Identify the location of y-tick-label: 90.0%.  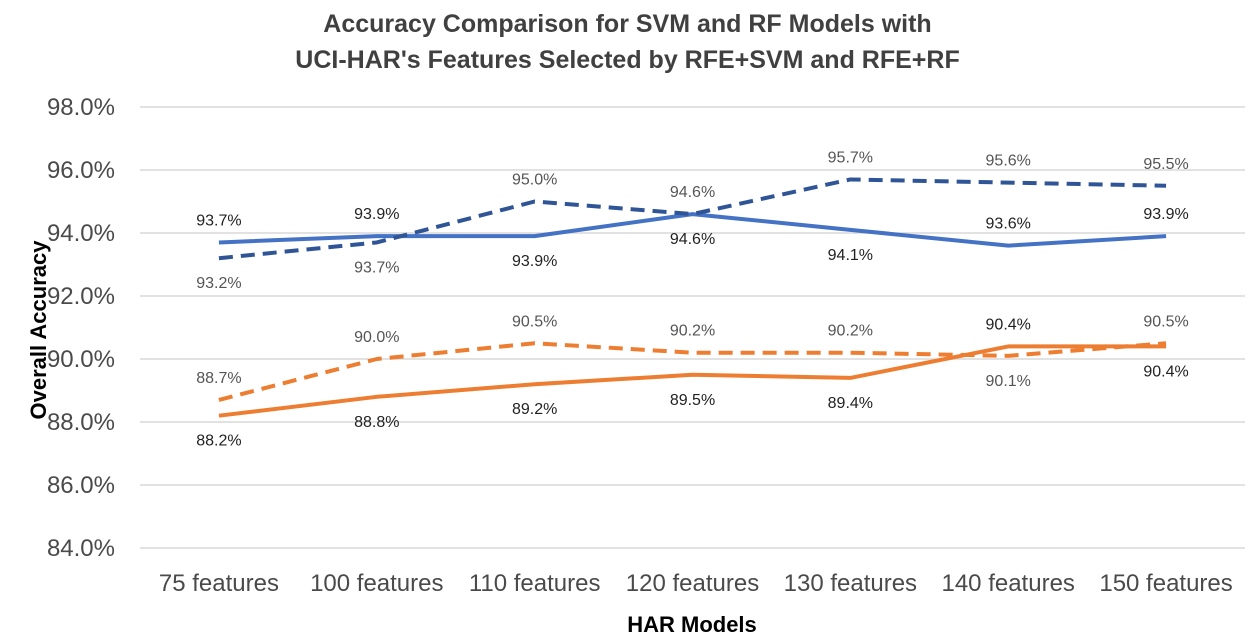
(81, 359).